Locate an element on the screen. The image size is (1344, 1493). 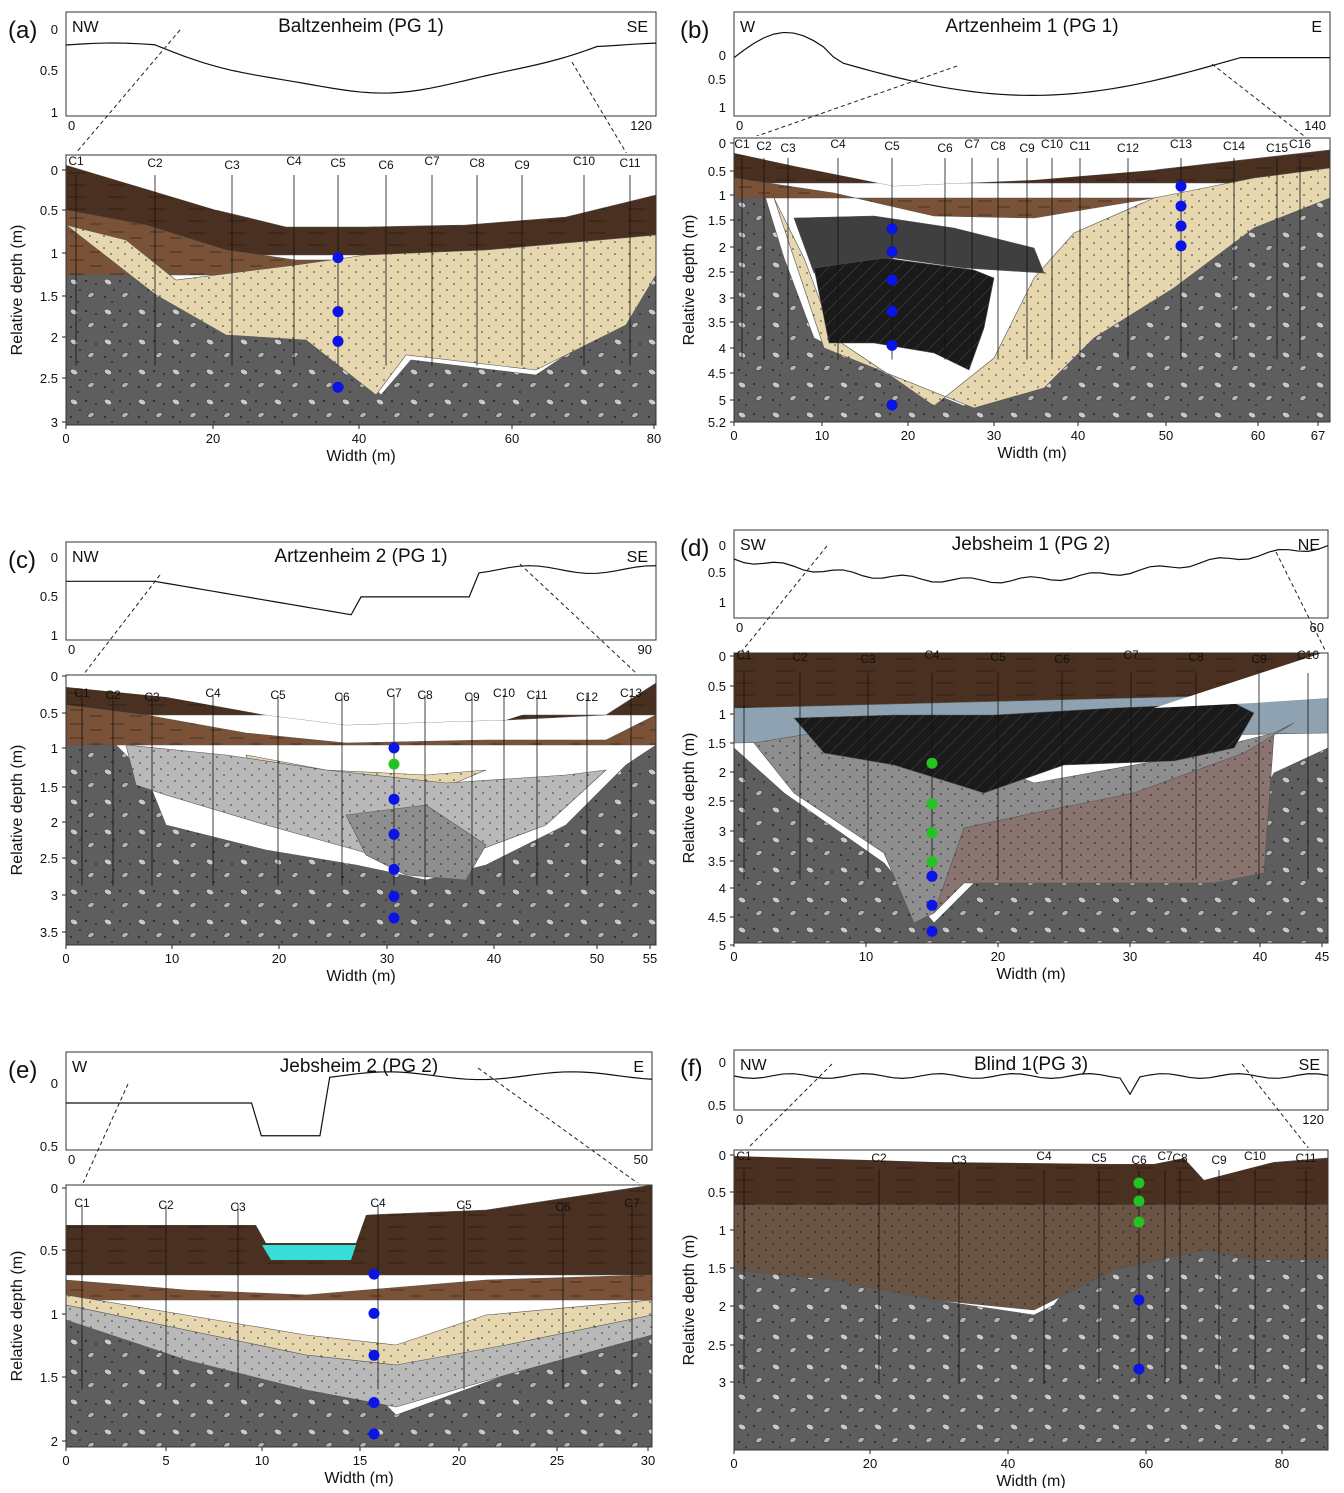
depth-tick-label: 2 is located at coordinates (722, 1306).